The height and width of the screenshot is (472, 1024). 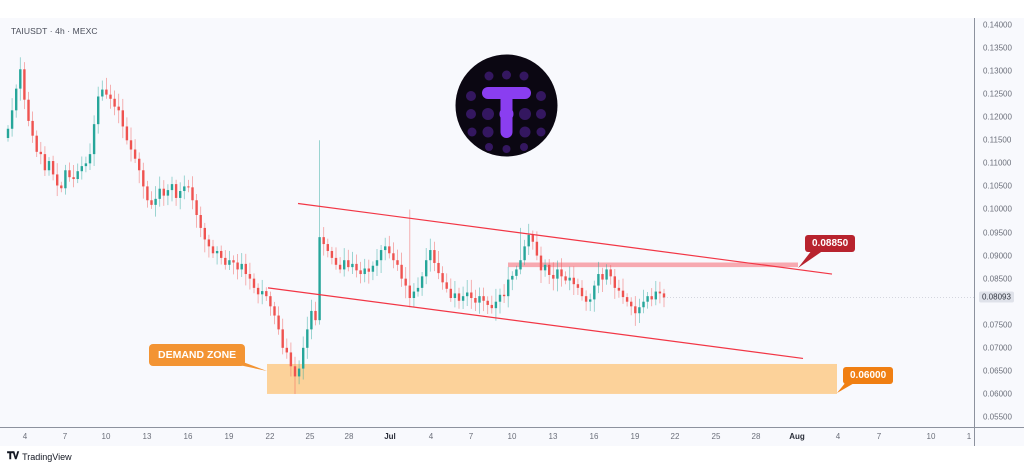 I want to click on price-tick: 0.05500, so click(x=997, y=417).